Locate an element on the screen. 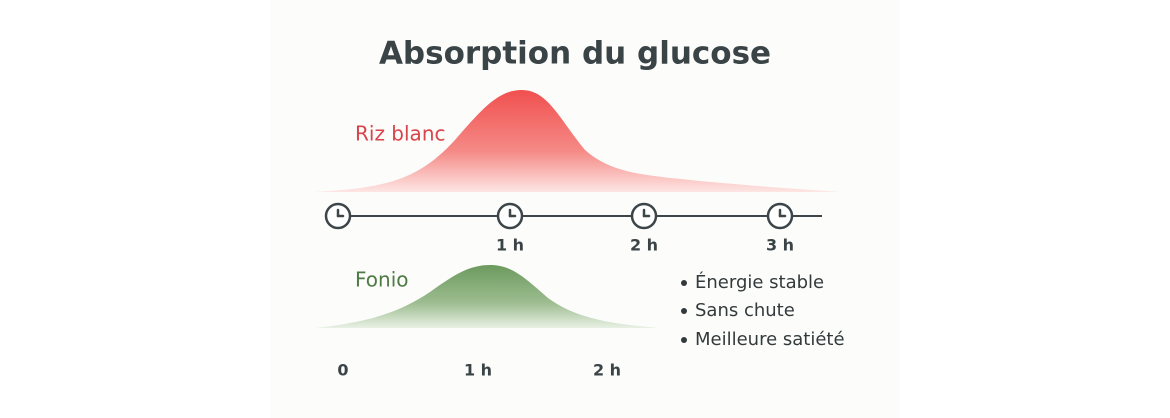  time-label: 3 h is located at coordinates (780, 245).